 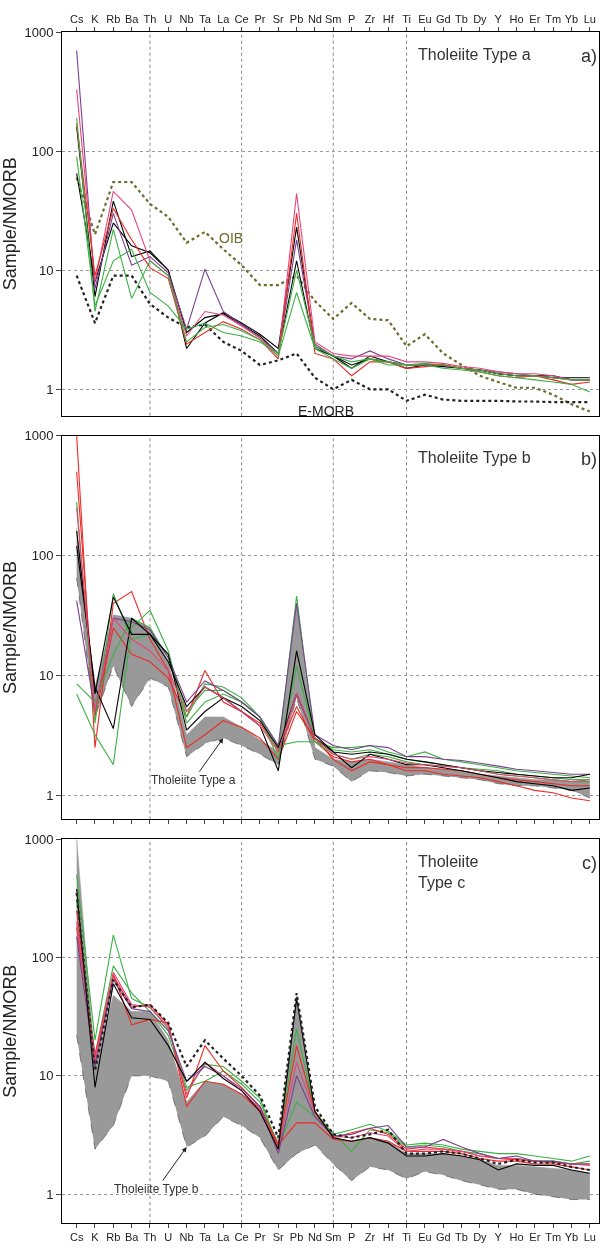 I want to click on text: Tholeiite Type c, so click(x=448, y=872).